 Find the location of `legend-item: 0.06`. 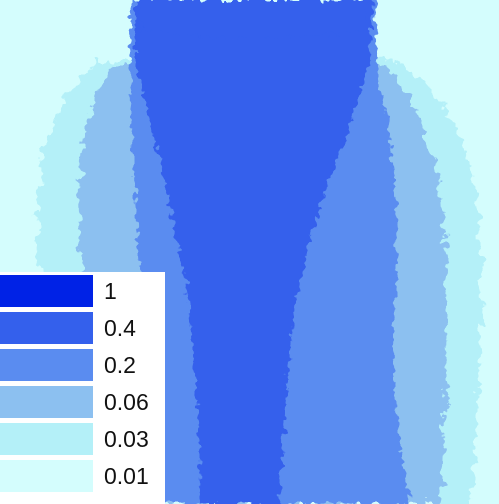

legend-item: 0.06 is located at coordinates (82, 401).